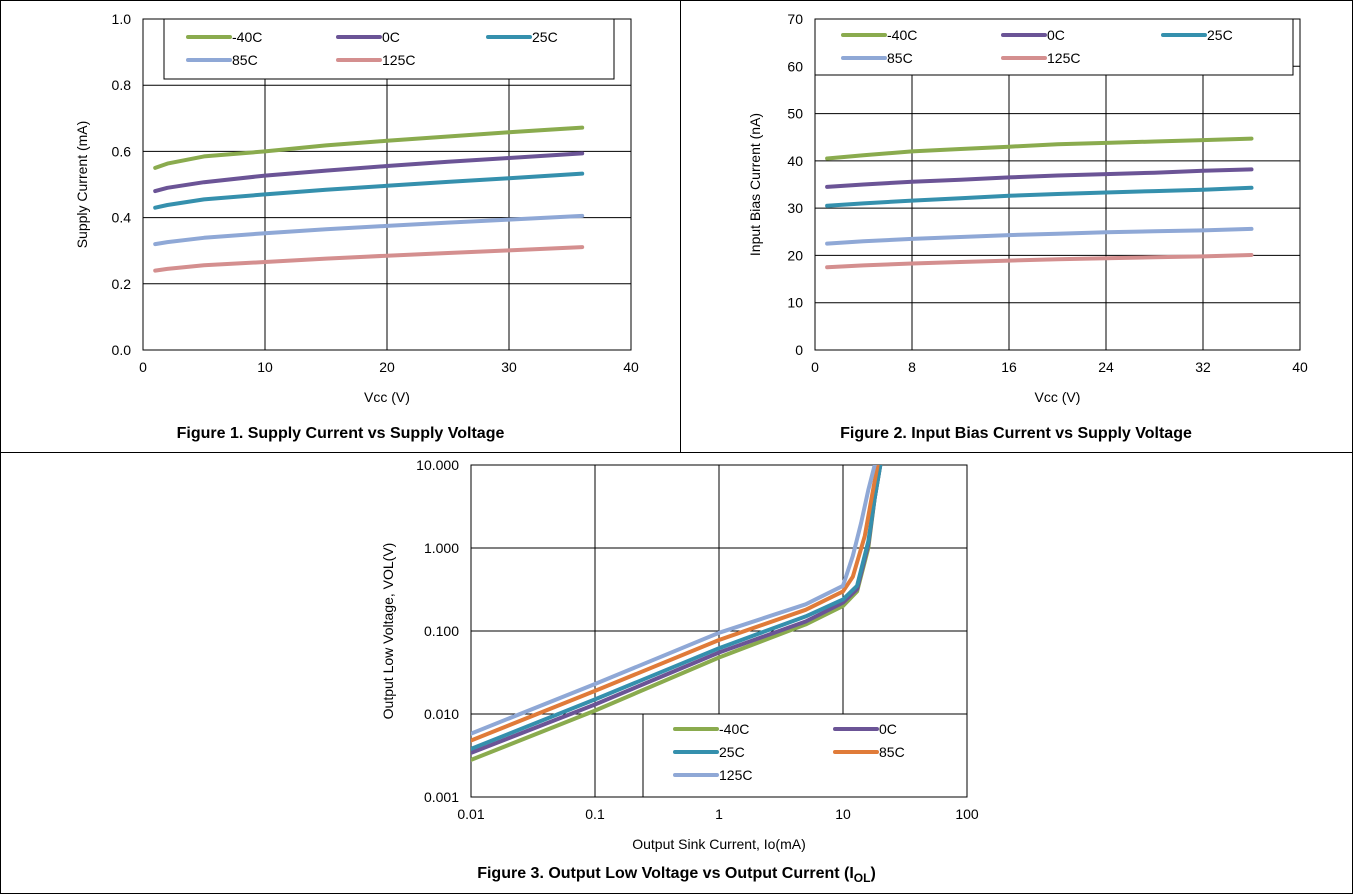 The width and height of the screenshot is (1353, 894). I want to click on x-tick-label: 32, so click(1203, 367).